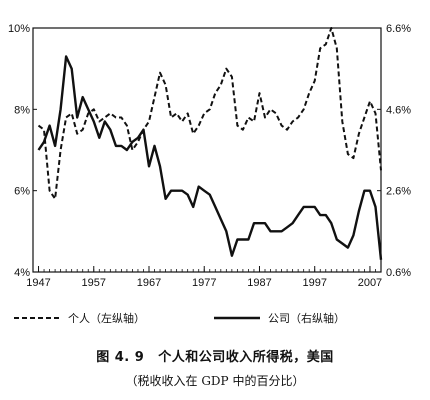  Describe the element at coordinates (120, 357) in the screenshot. I see `figure-number: 图 4. 9` at that location.